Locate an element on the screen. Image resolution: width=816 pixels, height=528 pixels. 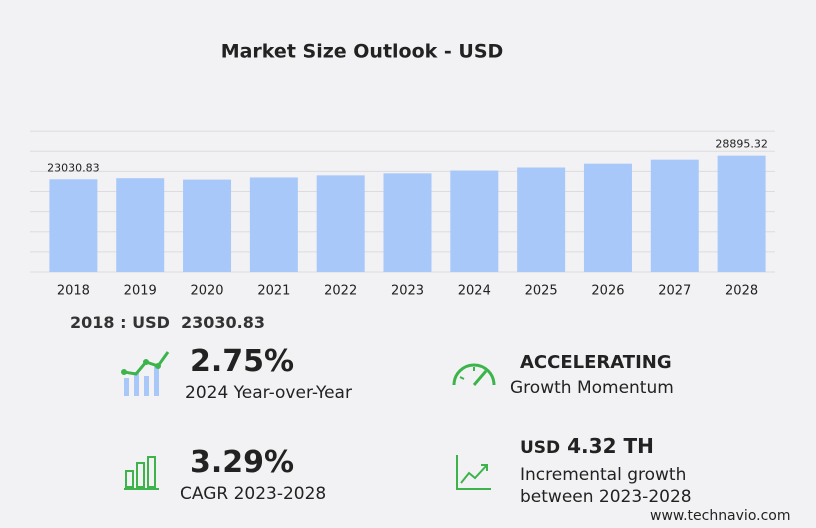
icon-cagr is located at coordinates (141, 473).